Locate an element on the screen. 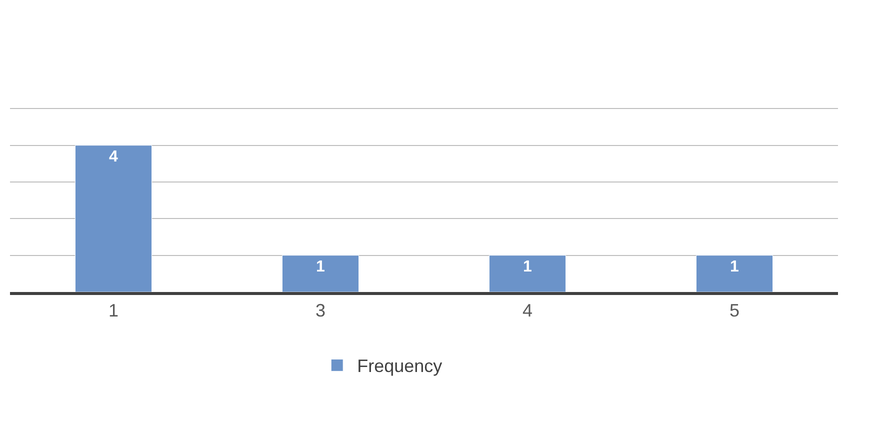 The height and width of the screenshot is (421, 886). x-tick-label: 4 is located at coordinates (527, 310).